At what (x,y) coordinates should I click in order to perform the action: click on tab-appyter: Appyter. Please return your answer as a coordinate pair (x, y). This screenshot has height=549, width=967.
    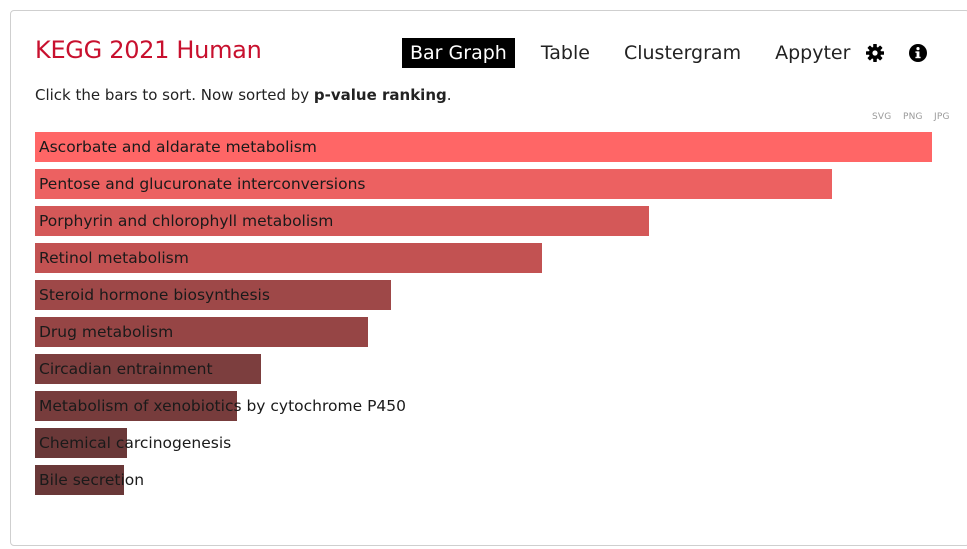
    Looking at the image, I should click on (813, 53).